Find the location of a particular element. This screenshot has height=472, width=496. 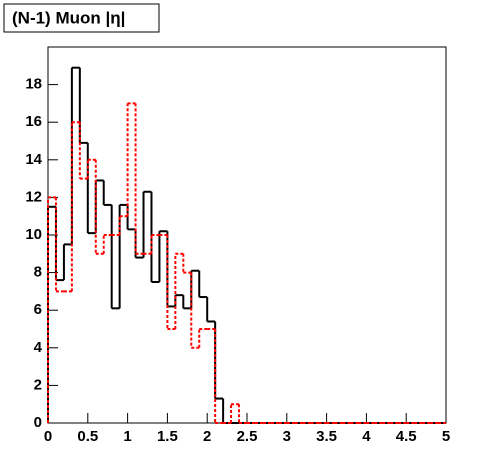

x-tick-label: 0 is located at coordinates (48, 436).